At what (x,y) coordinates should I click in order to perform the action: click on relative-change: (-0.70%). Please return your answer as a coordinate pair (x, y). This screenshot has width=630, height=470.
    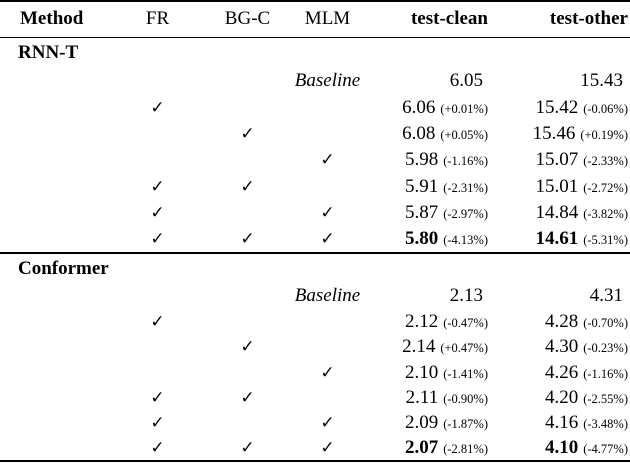
    Looking at the image, I should click on (605, 322).